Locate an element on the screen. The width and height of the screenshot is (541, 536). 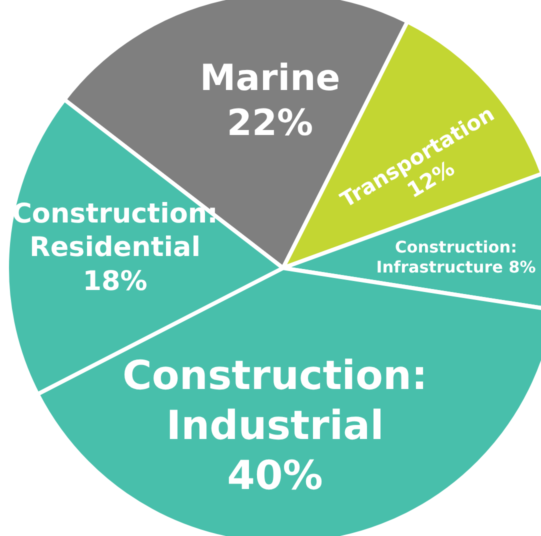
data-label: 40% is located at coordinates (275, 475).